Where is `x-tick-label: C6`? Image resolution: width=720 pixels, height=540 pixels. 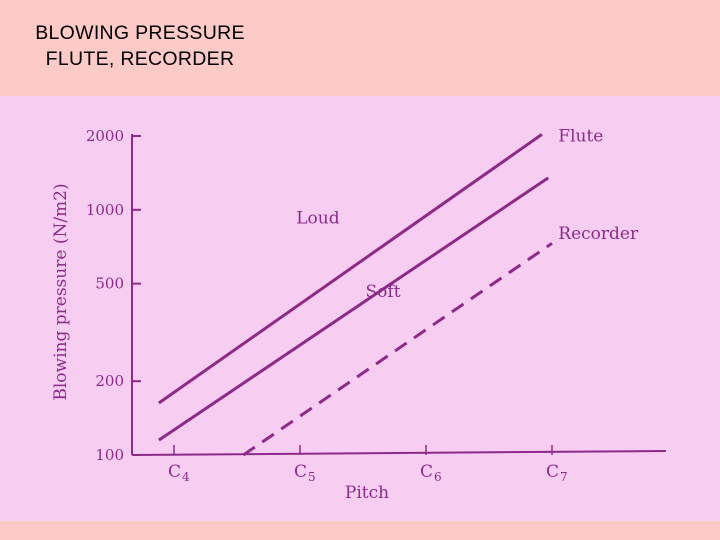 x-tick-label: C6 is located at coordinates (431, 473).